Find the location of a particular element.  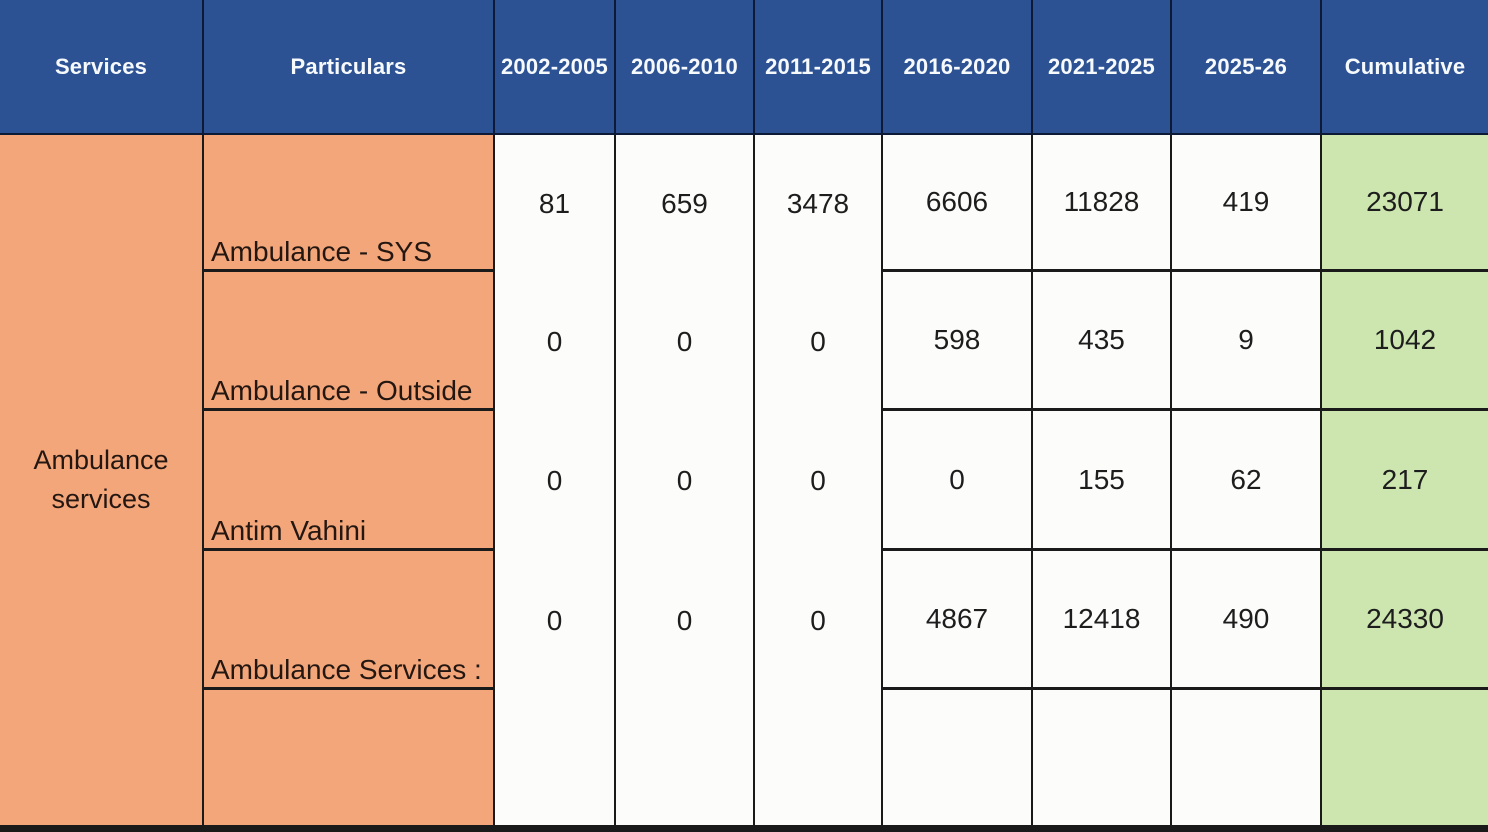

header-cell-cumulative: Cumulative is located at coordinates (1405, 66).